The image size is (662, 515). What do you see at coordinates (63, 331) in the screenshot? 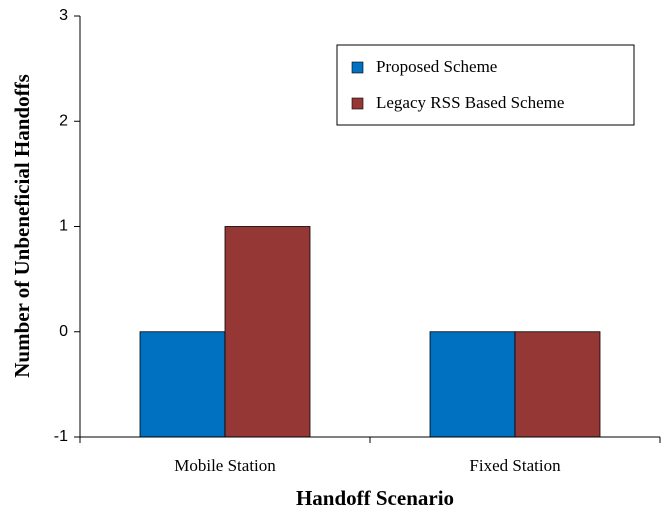
I see `y-tick-label: 0` at bounding box center [63, 331].